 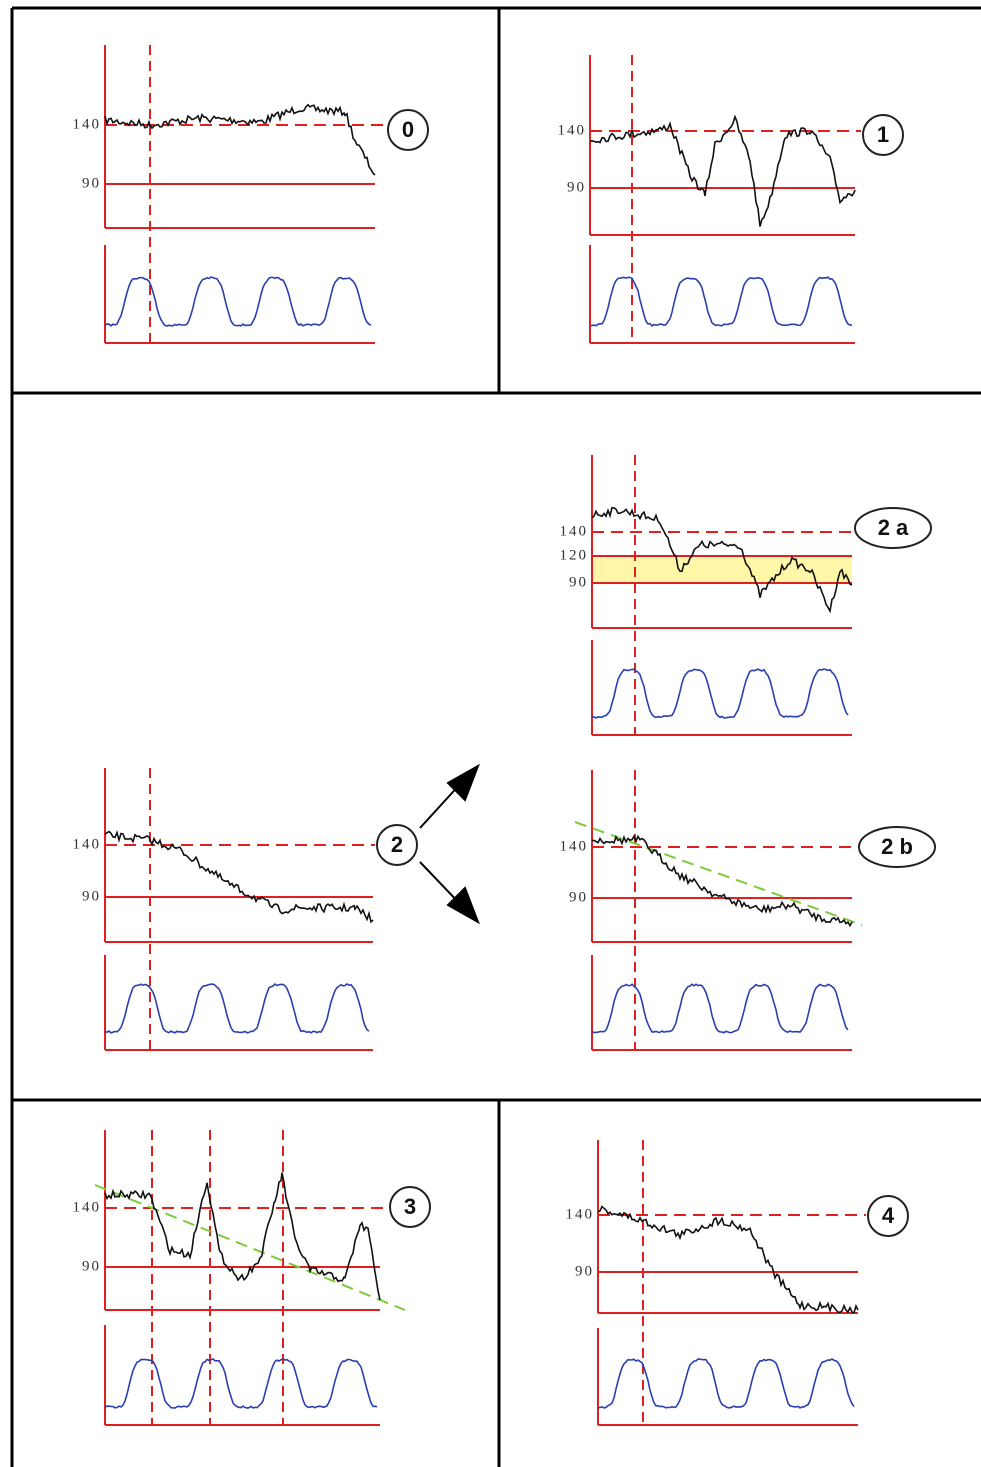 I want to click on fhr-panel: 140 90 4, so click(x=737, y=1283).